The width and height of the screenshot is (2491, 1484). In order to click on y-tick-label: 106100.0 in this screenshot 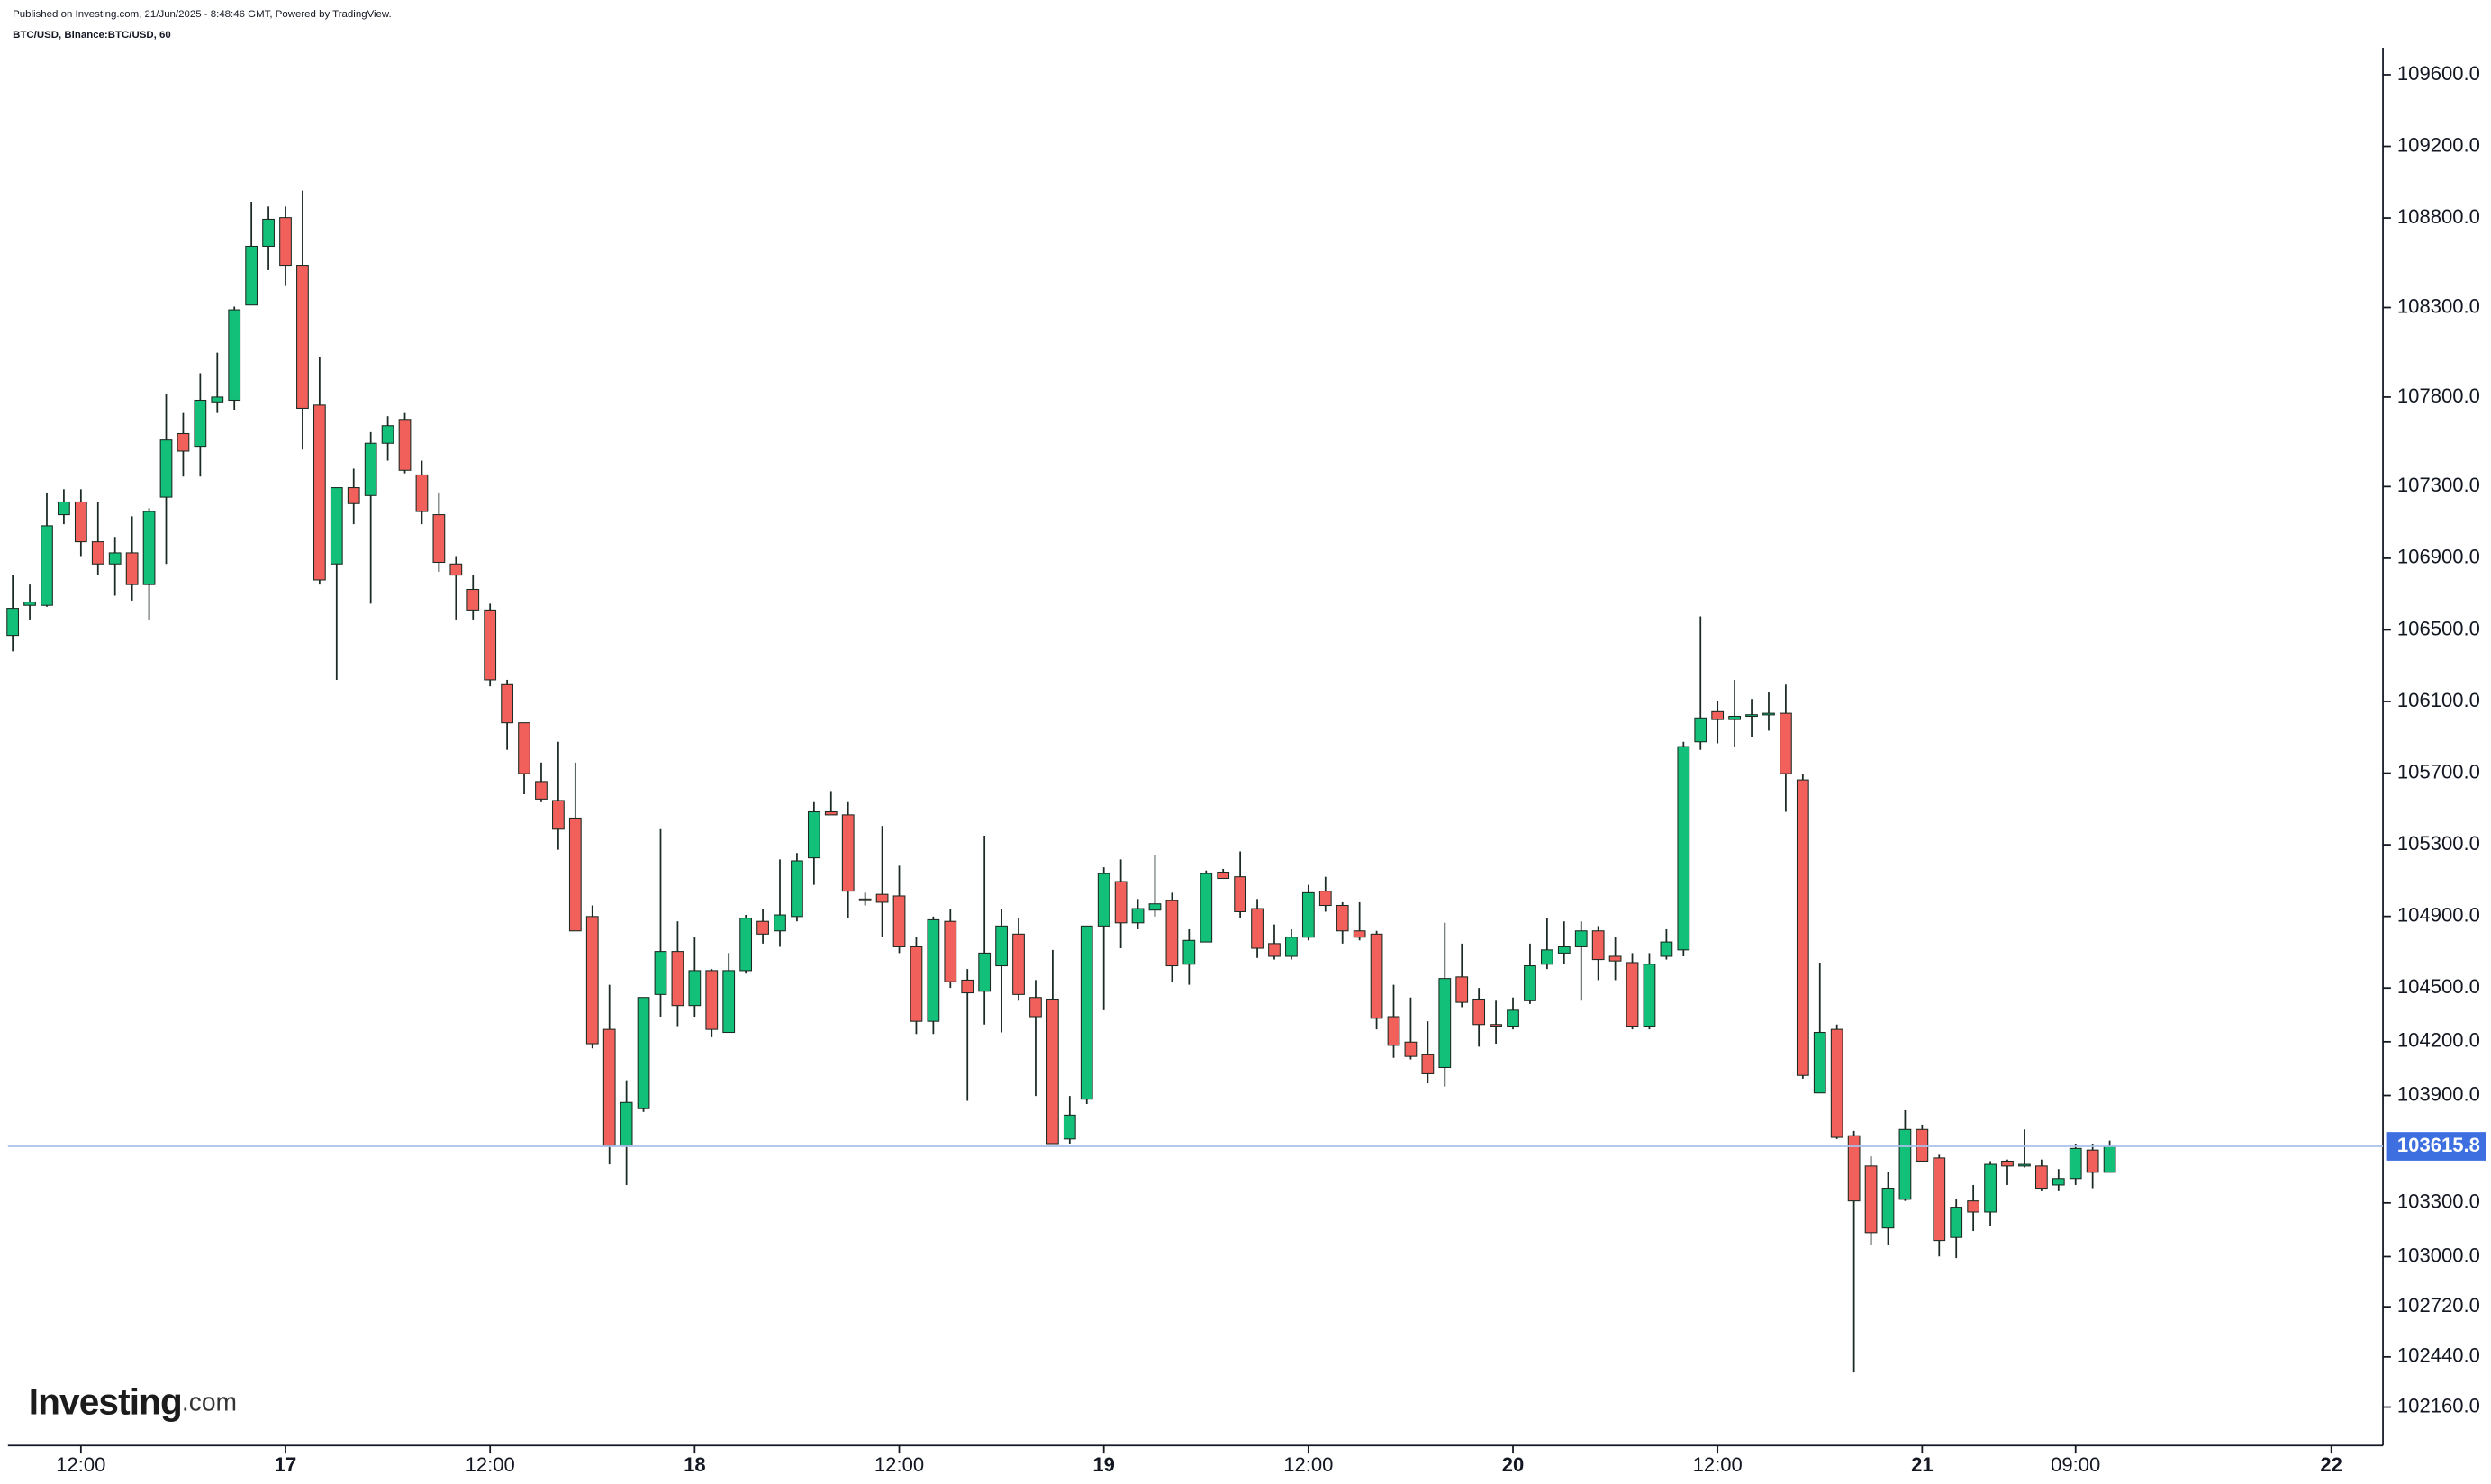, I will do `click(2438, 700)`.